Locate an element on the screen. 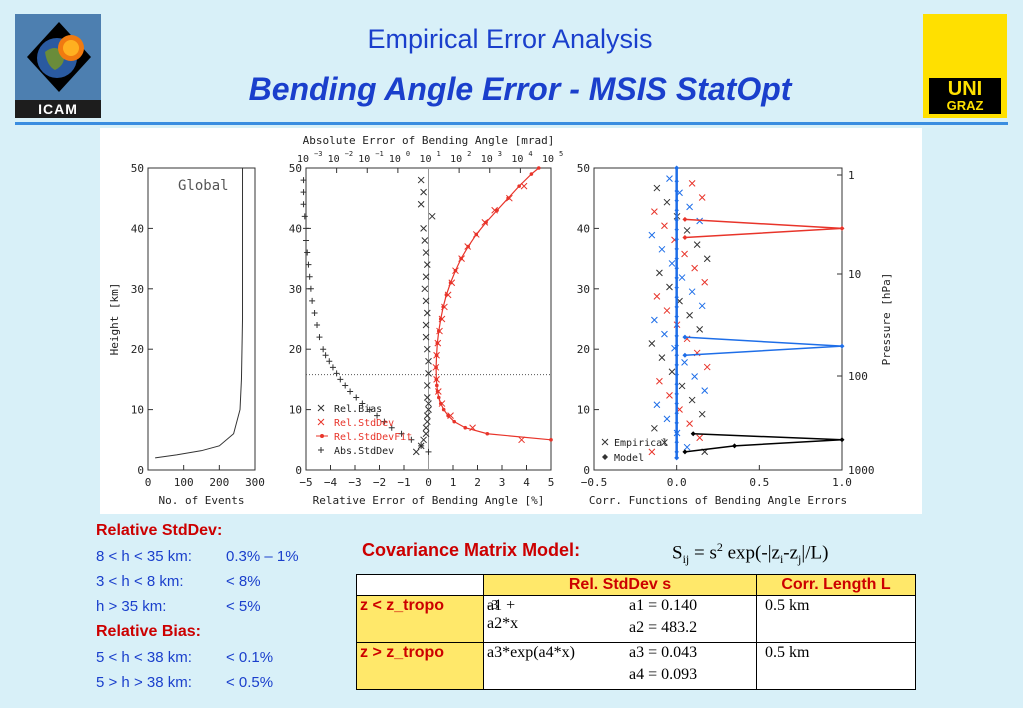 This screenshot has width=1023, height=708. x-axis-label: Corr. Functions of Bending Angle Errors is located at coordinates (718, 500).